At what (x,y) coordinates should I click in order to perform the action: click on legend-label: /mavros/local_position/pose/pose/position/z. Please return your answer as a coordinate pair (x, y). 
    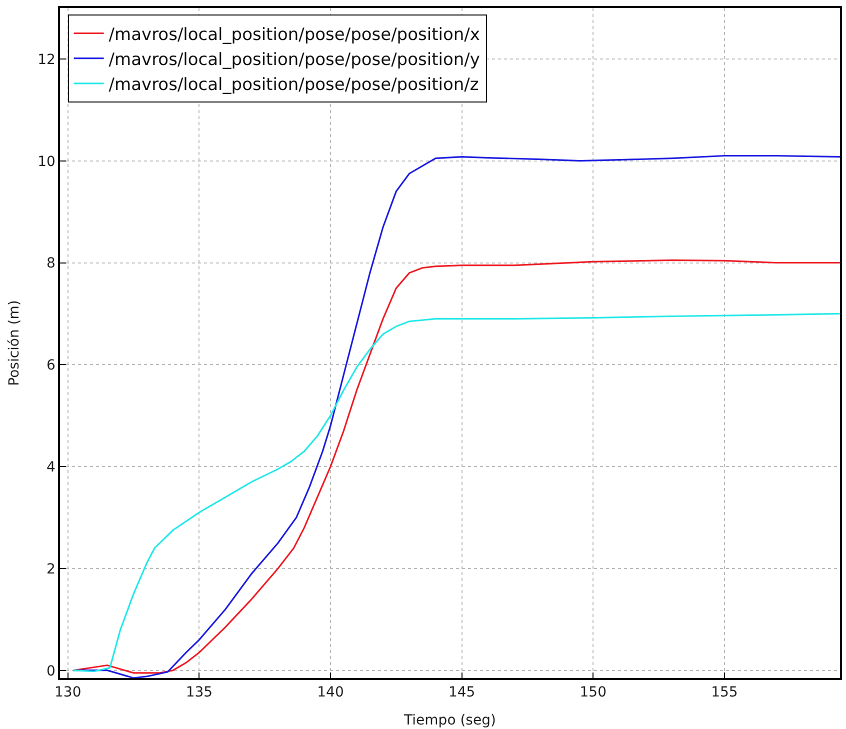
    Looking at the image, I should click on (293, 85).